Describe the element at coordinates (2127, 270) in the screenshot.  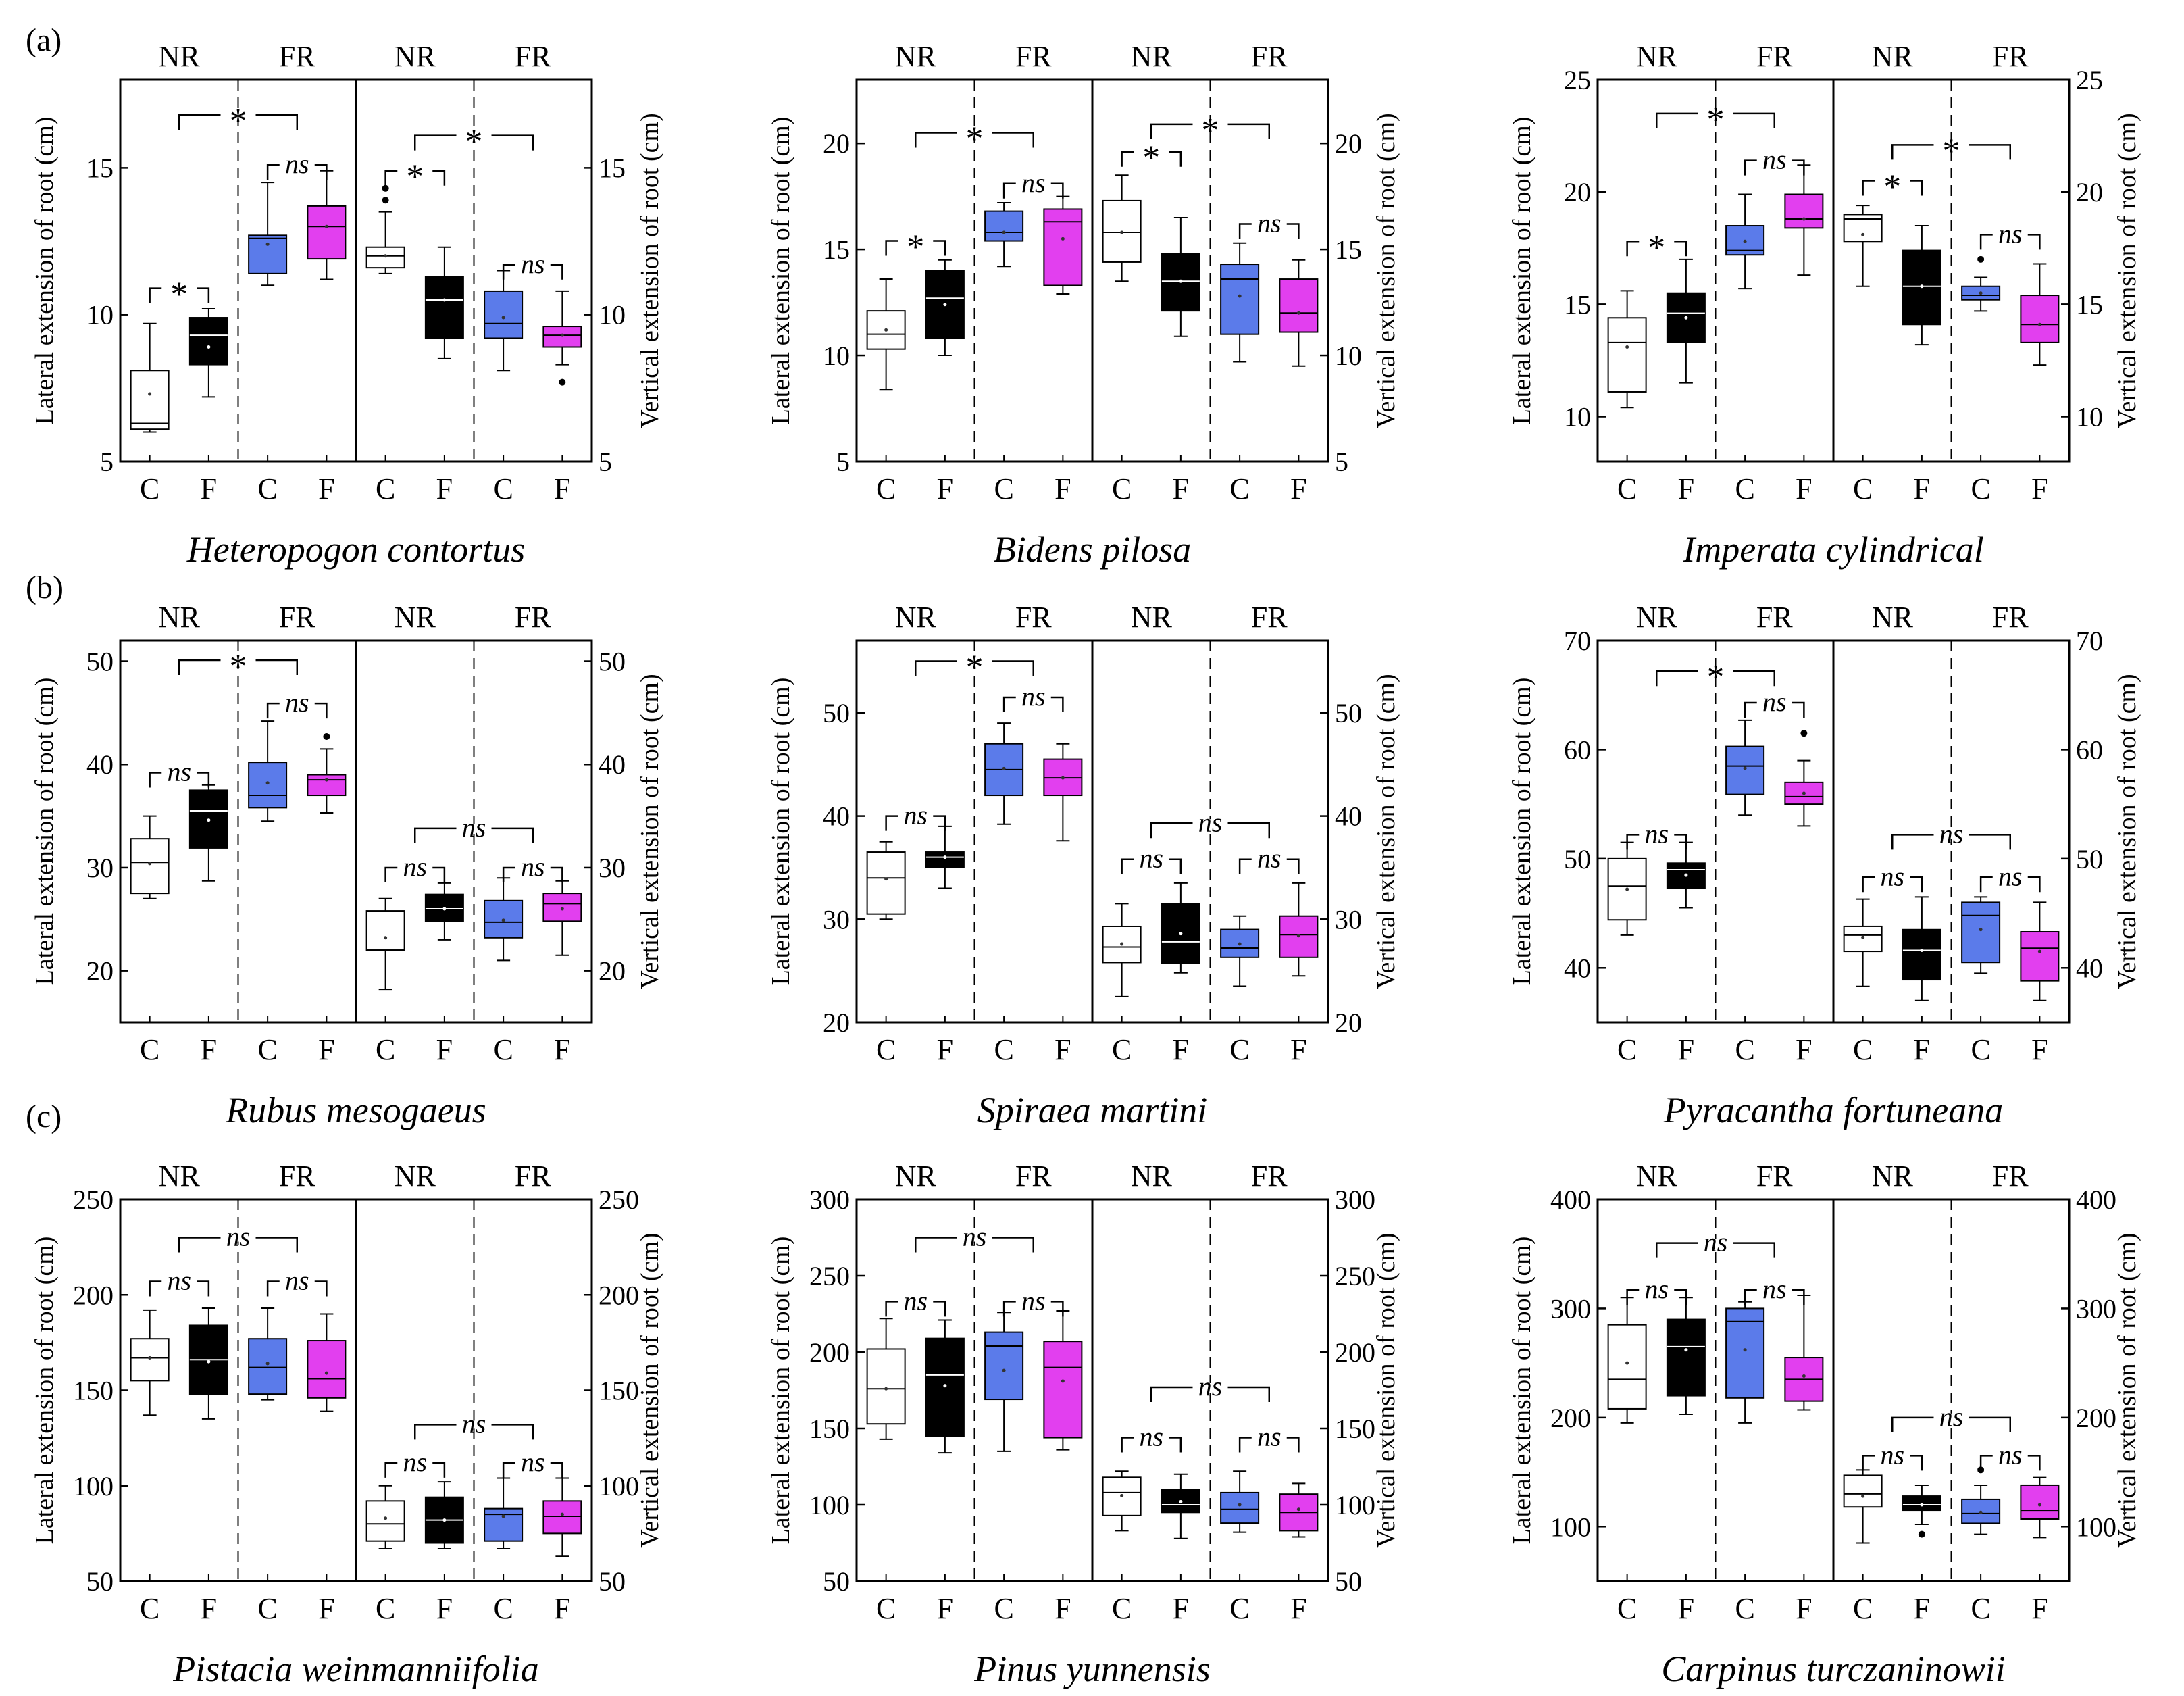
I see `y-axis-label-right: Vertical extension of root (cm)` at that location.